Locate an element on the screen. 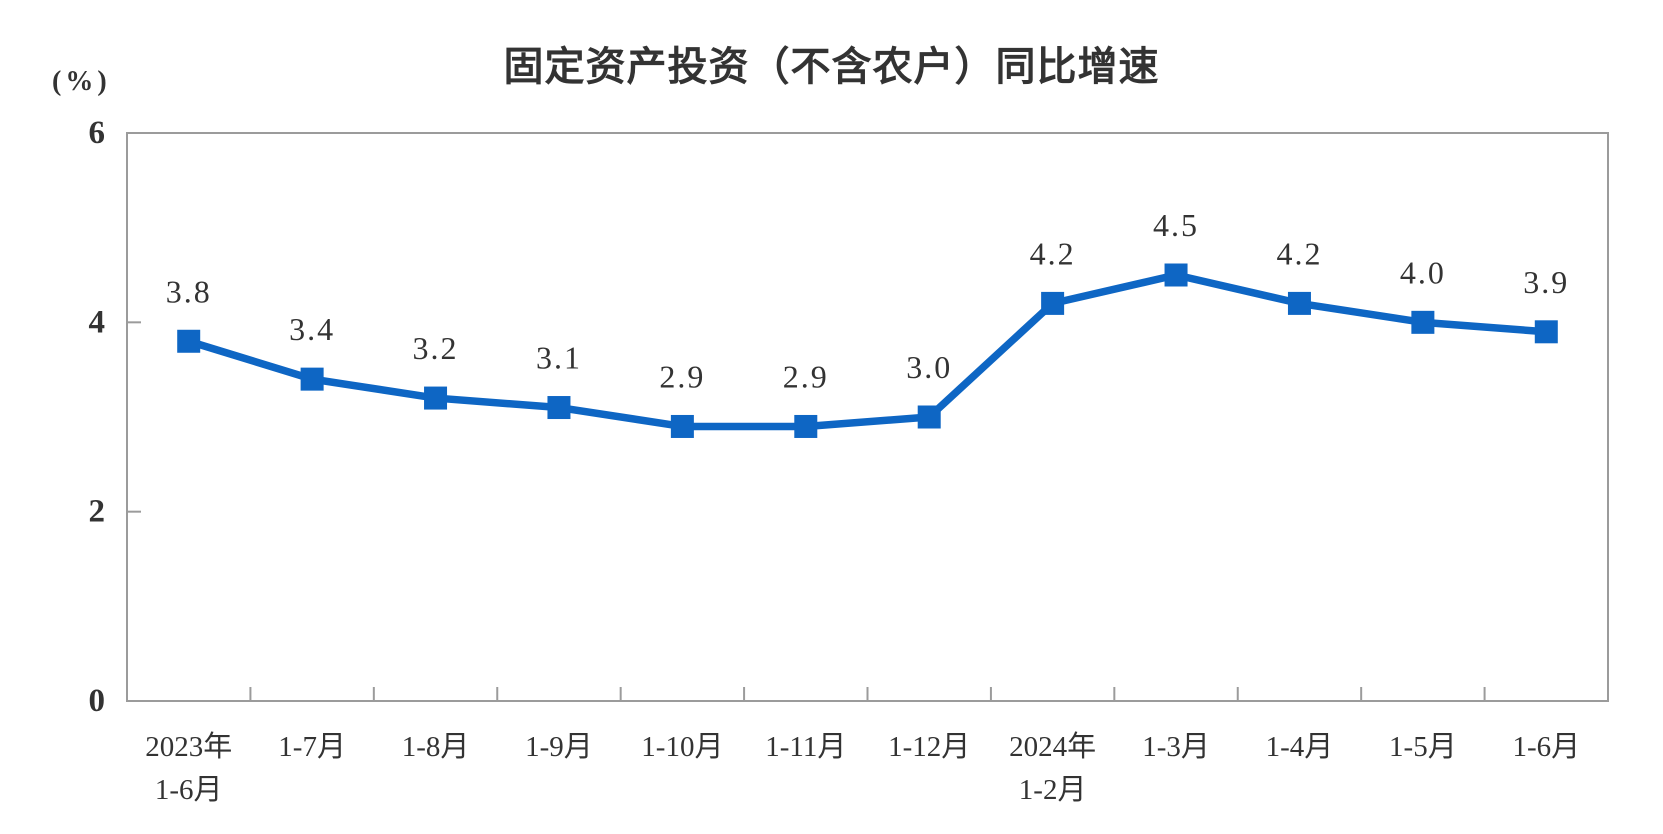 The width and height of the screenshot is (1663, 834). y-axis-unit-label: (%) is located at coordinates (81, 81).